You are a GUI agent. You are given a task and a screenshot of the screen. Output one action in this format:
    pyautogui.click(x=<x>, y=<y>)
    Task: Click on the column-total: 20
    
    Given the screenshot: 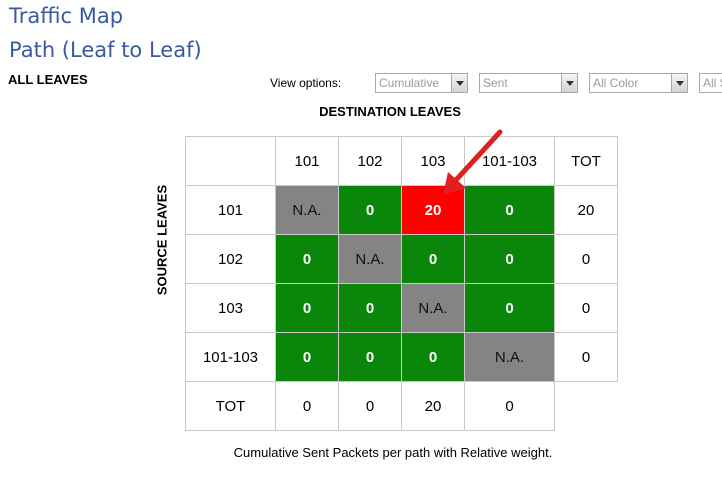 What is the action you would take?
    pyautogui.click(x=433, y=406)
    